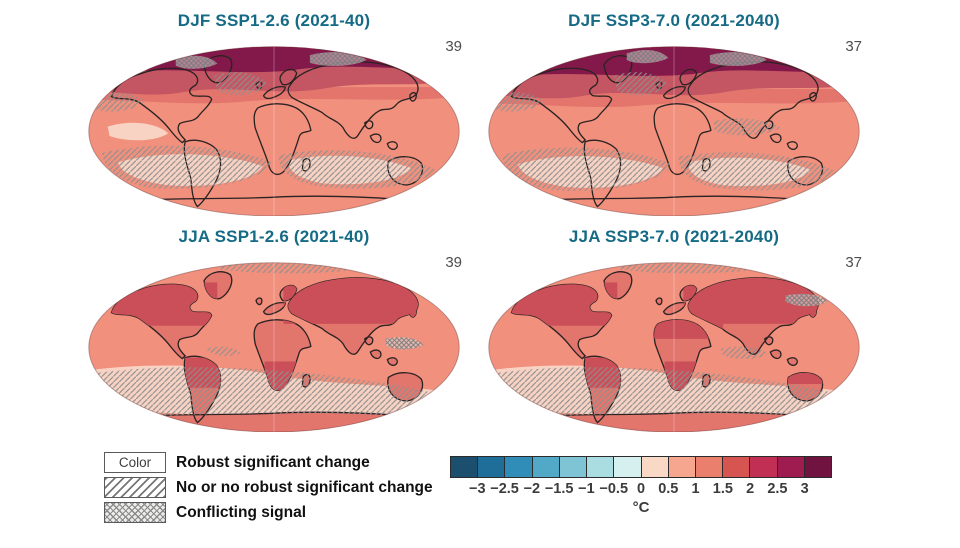 This screenshot has width=960, height=548. Describe the element at coordinates (135, 512) in the screenshot. I see `cross-hatch-swatch` at that location.